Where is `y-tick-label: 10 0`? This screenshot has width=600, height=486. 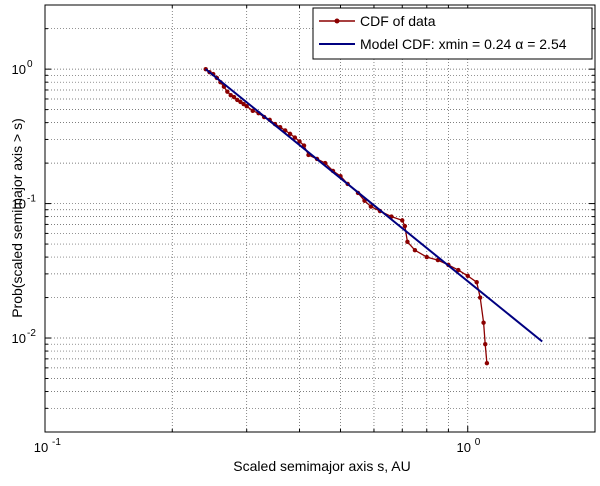
y-tick-label: 10 0 is located at coordinates (22, 68).